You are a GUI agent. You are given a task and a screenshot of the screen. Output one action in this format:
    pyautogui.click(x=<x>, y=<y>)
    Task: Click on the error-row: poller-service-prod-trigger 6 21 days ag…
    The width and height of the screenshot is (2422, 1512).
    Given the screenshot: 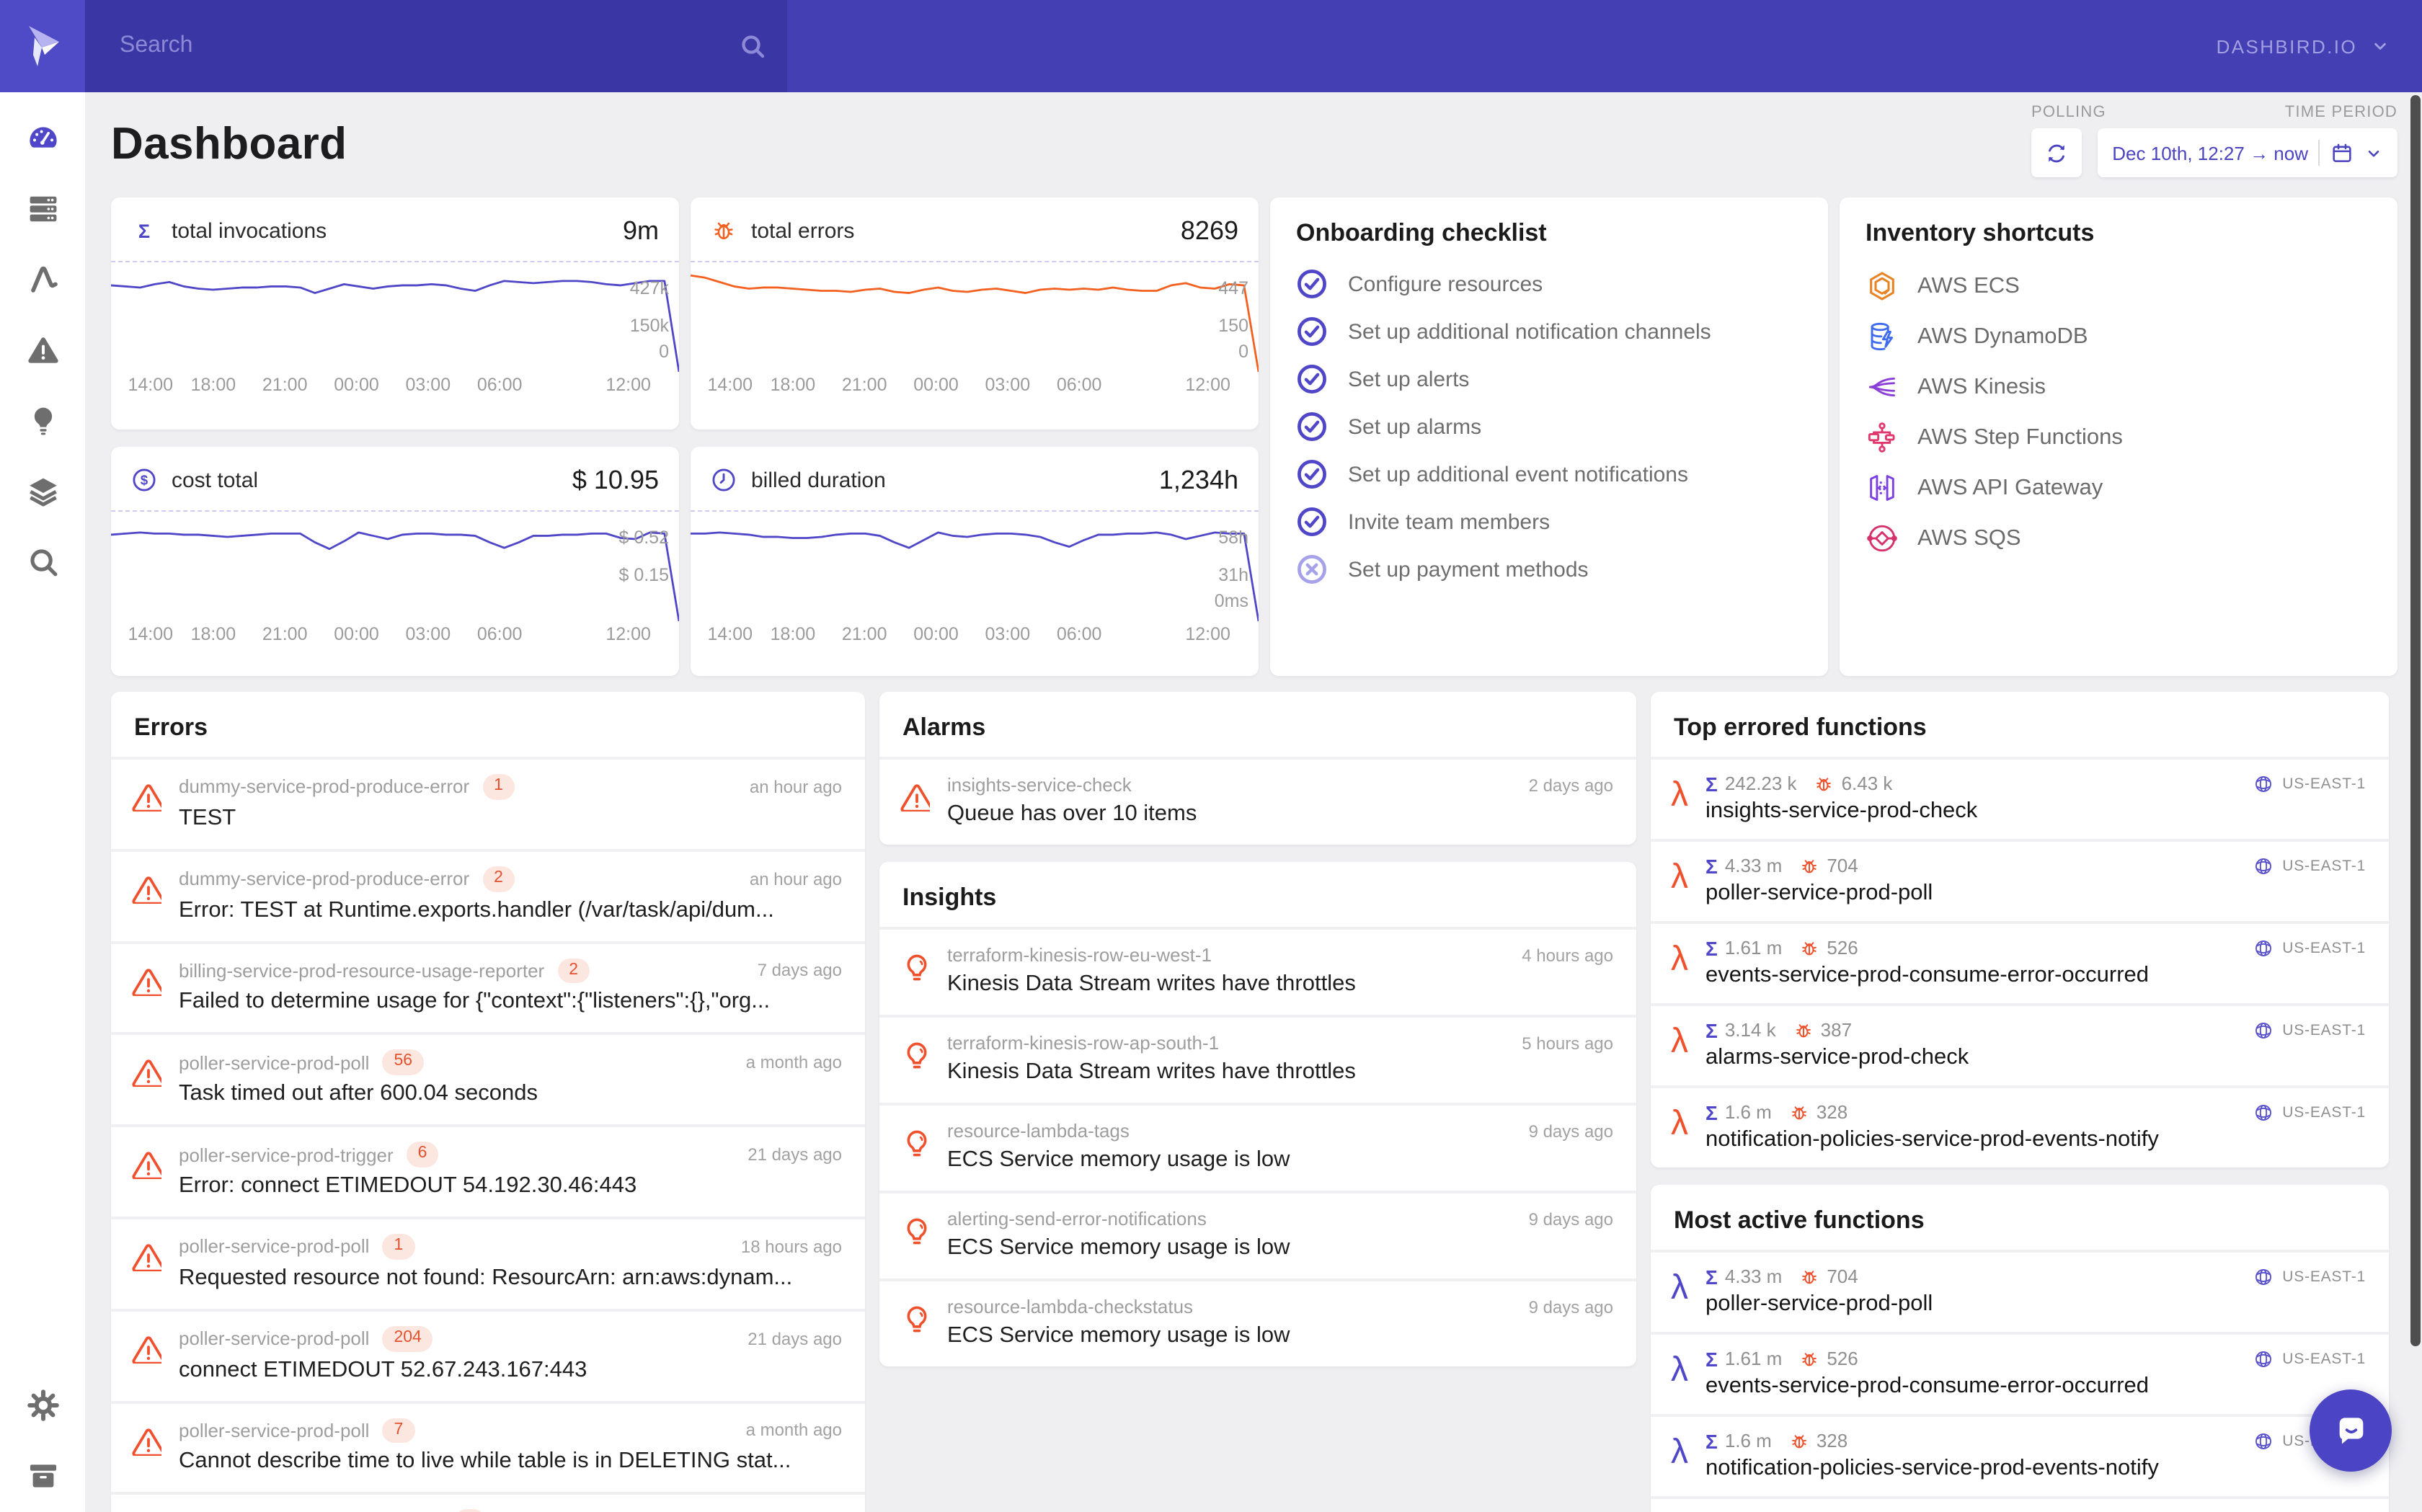 What is the action you would take?
    pyautogui.click(x=488, y=1171)
    